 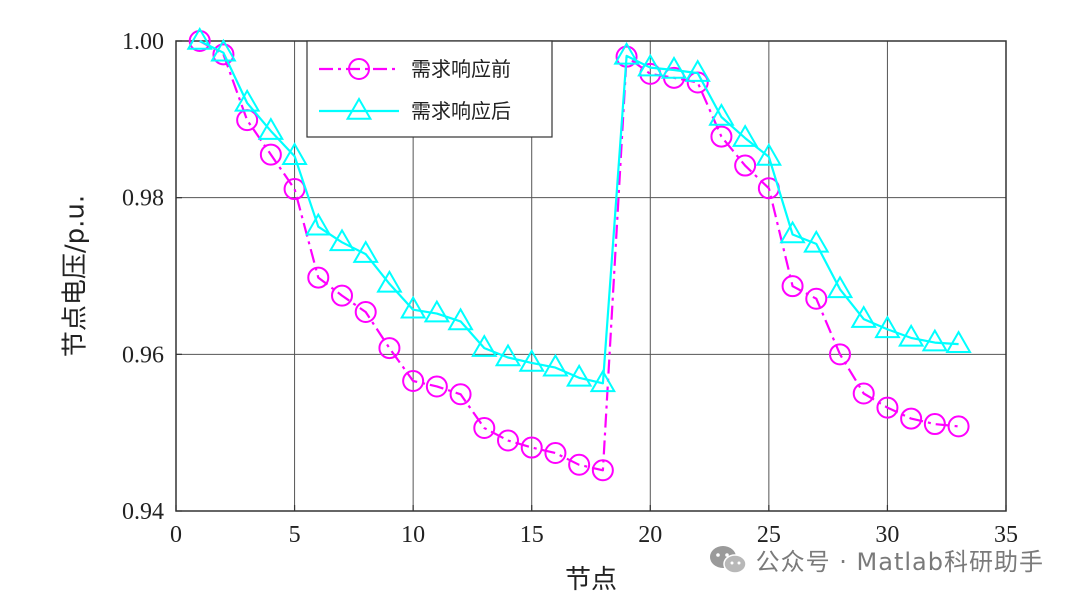 I want to click on legend-box, so click(x=429, y=89).